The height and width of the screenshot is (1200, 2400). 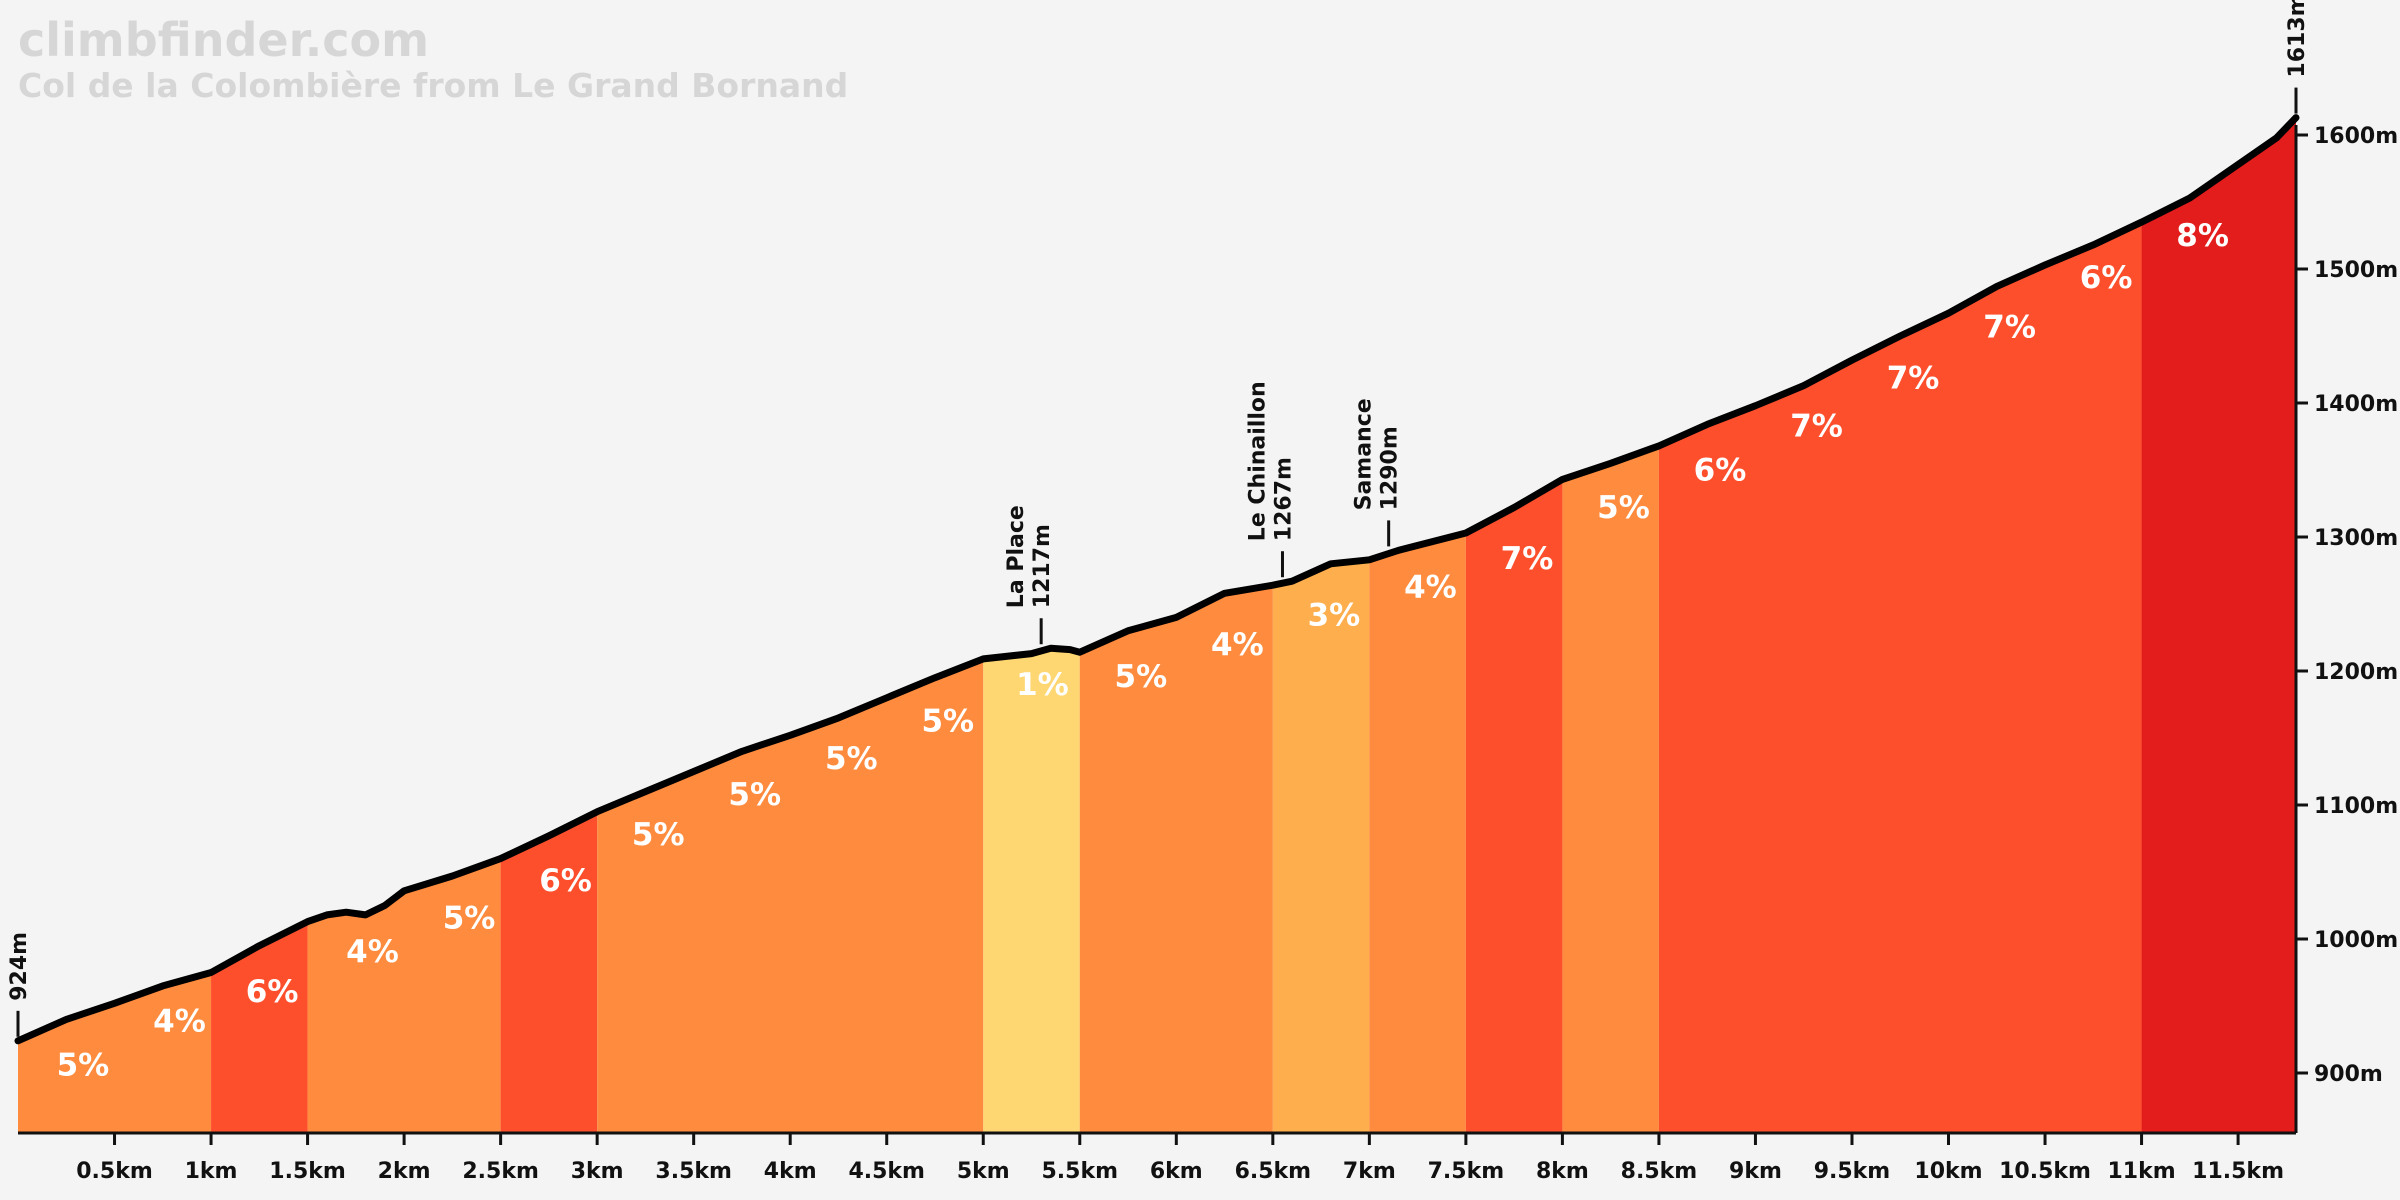 What do you see at coordinates (1364, 454) in the screenshot?
I see `poi-name: Samance` at bounding box center [1364, 454].